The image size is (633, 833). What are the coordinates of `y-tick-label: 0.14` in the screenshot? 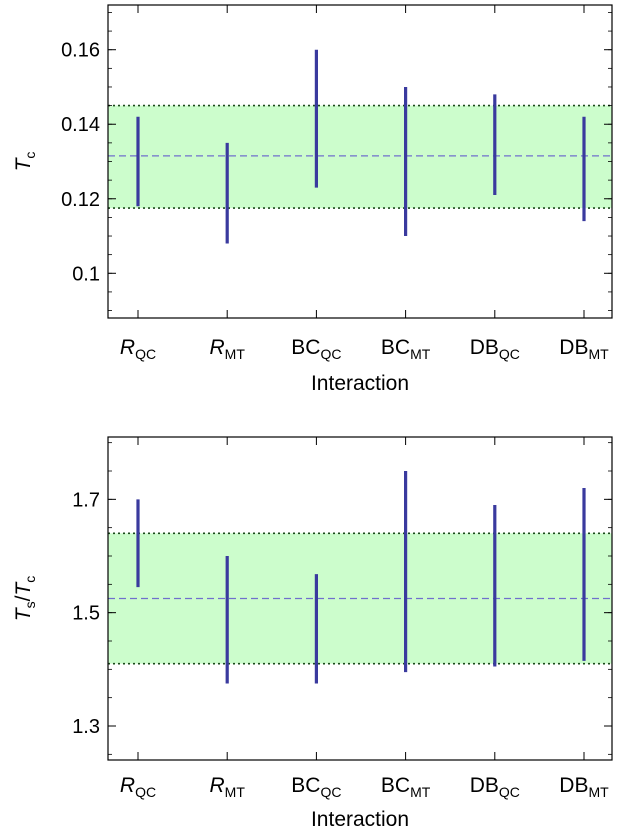 It's located at (80, 125).